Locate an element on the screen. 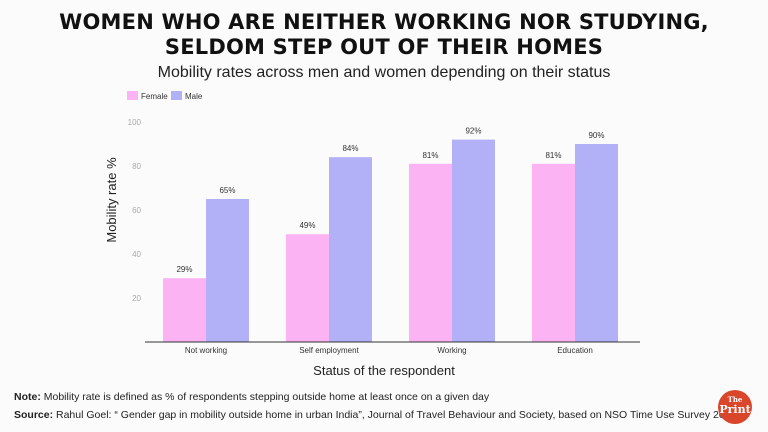 The height and width of the screenshot is (432, 768). y-tick-label: 100 is located at coordinates (135, 122).